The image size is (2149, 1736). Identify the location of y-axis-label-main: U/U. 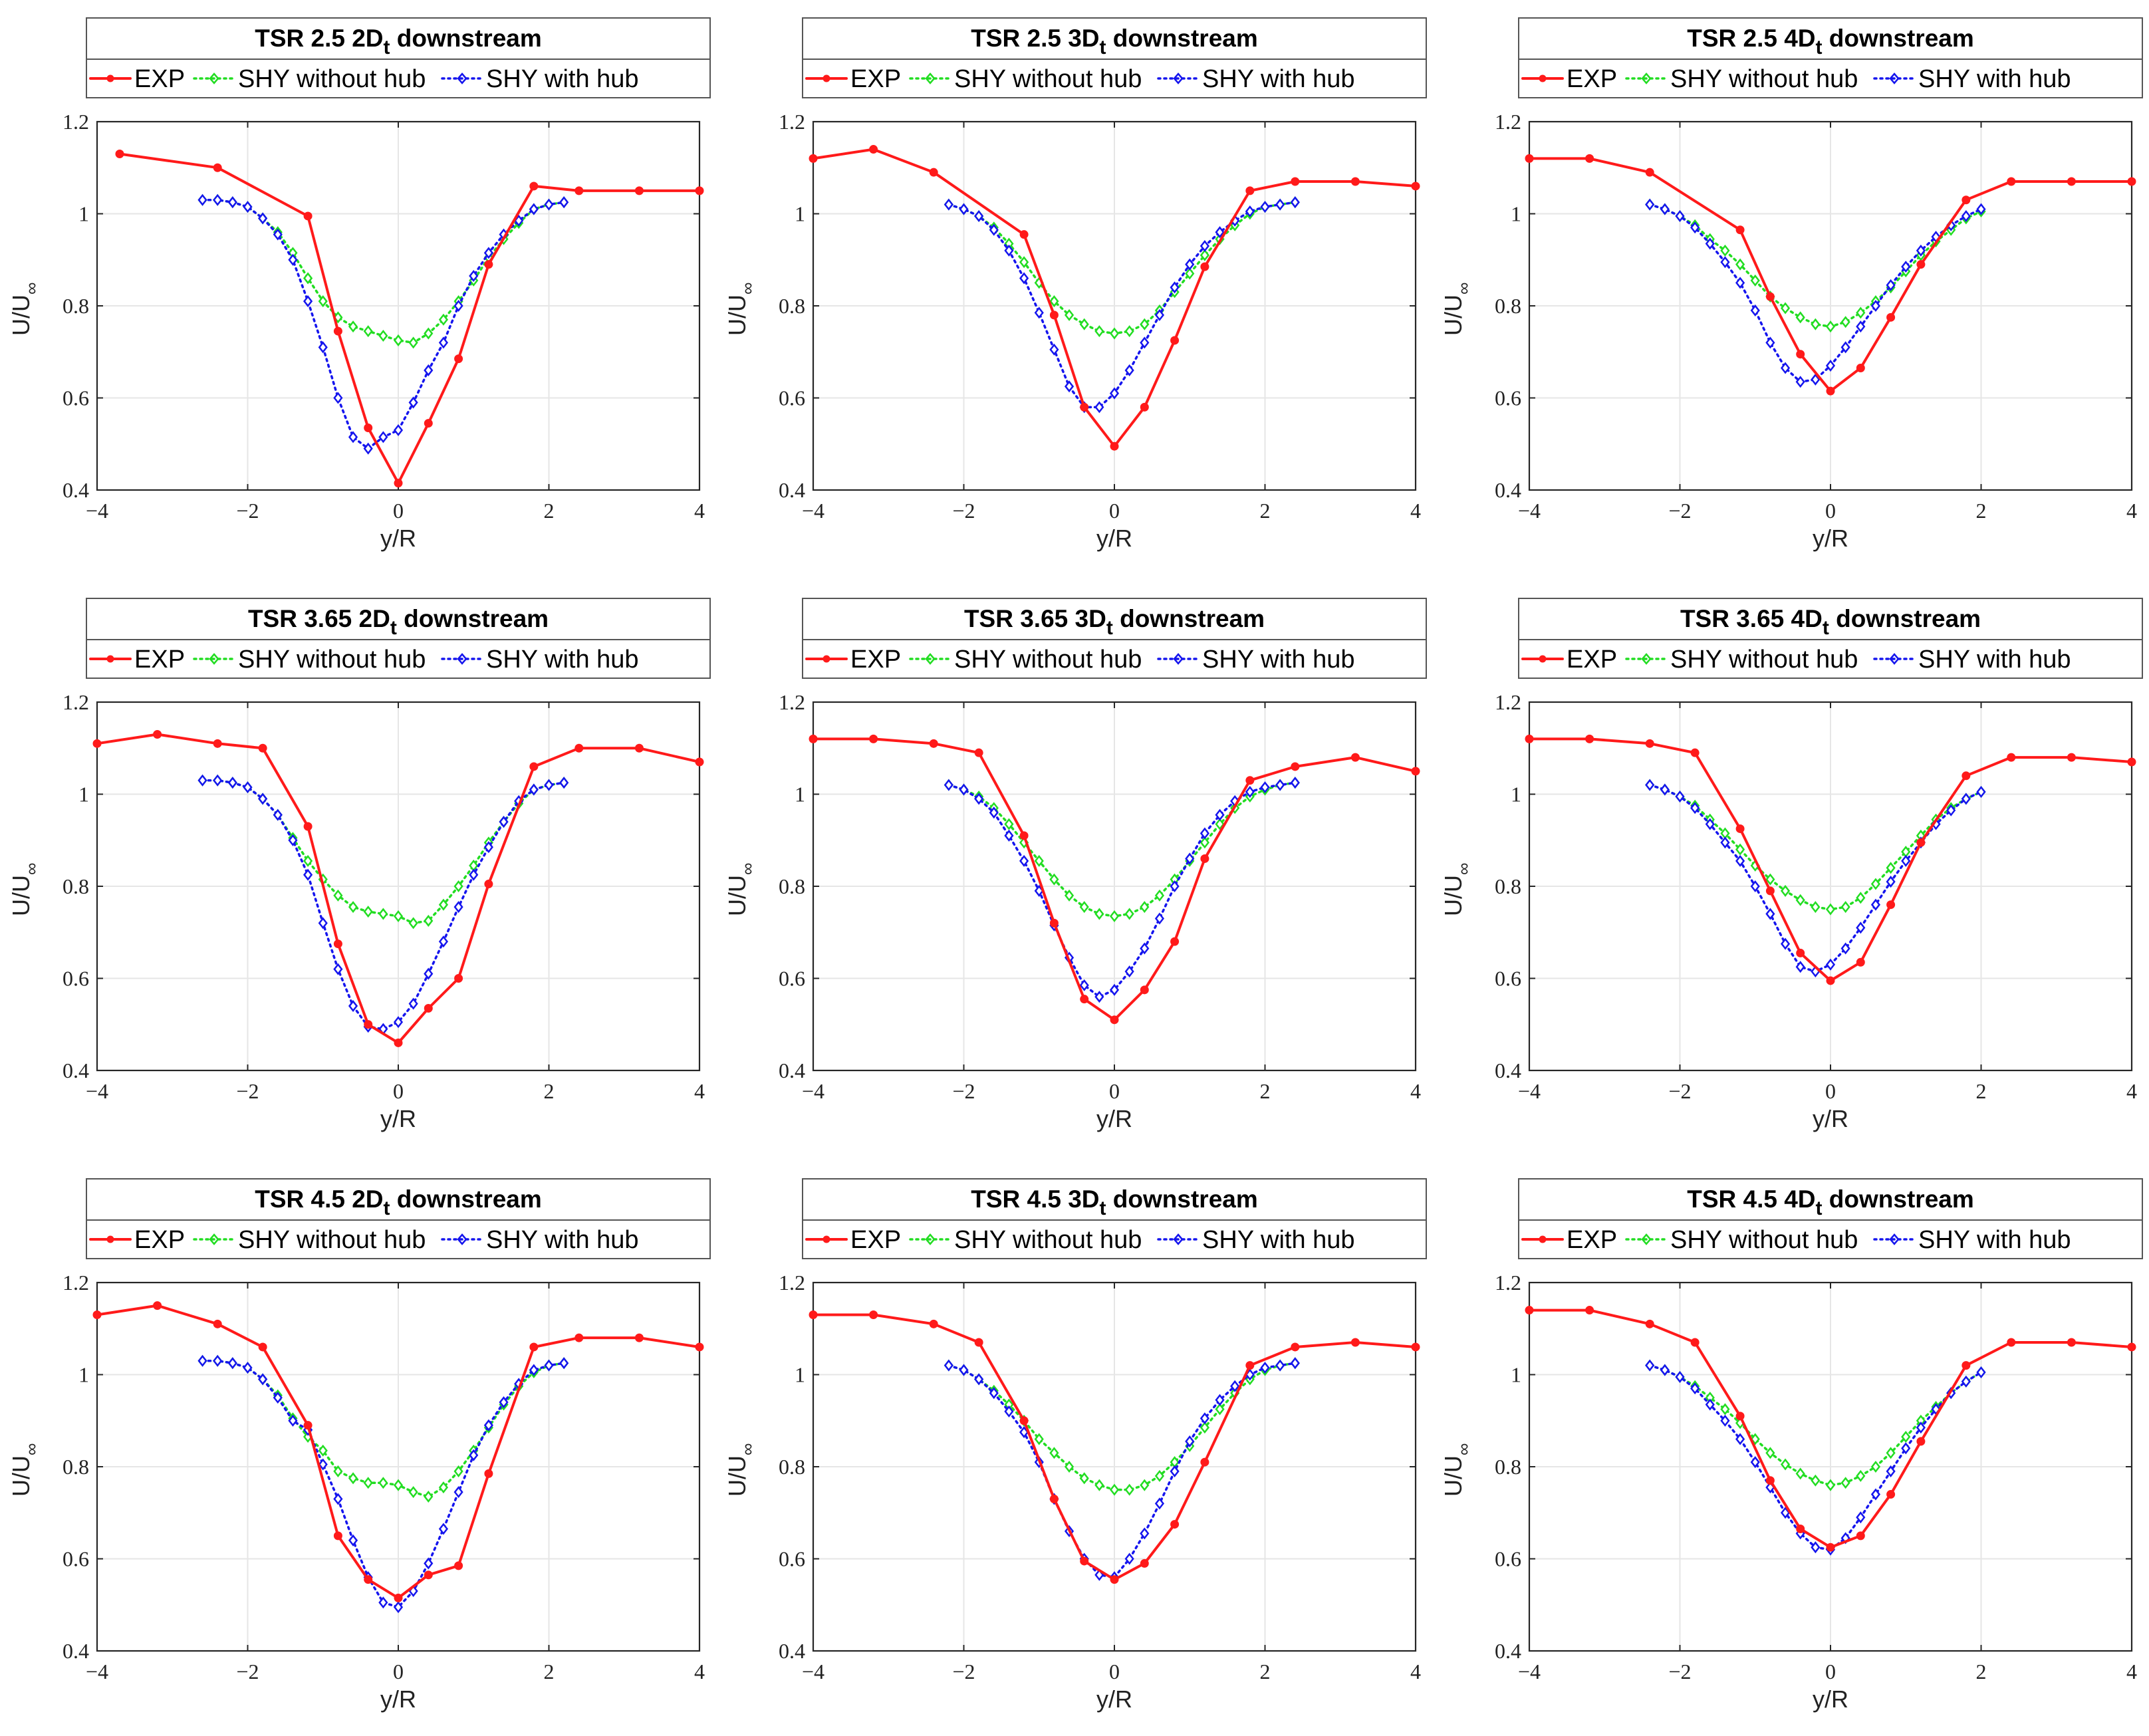
(21, 1476).